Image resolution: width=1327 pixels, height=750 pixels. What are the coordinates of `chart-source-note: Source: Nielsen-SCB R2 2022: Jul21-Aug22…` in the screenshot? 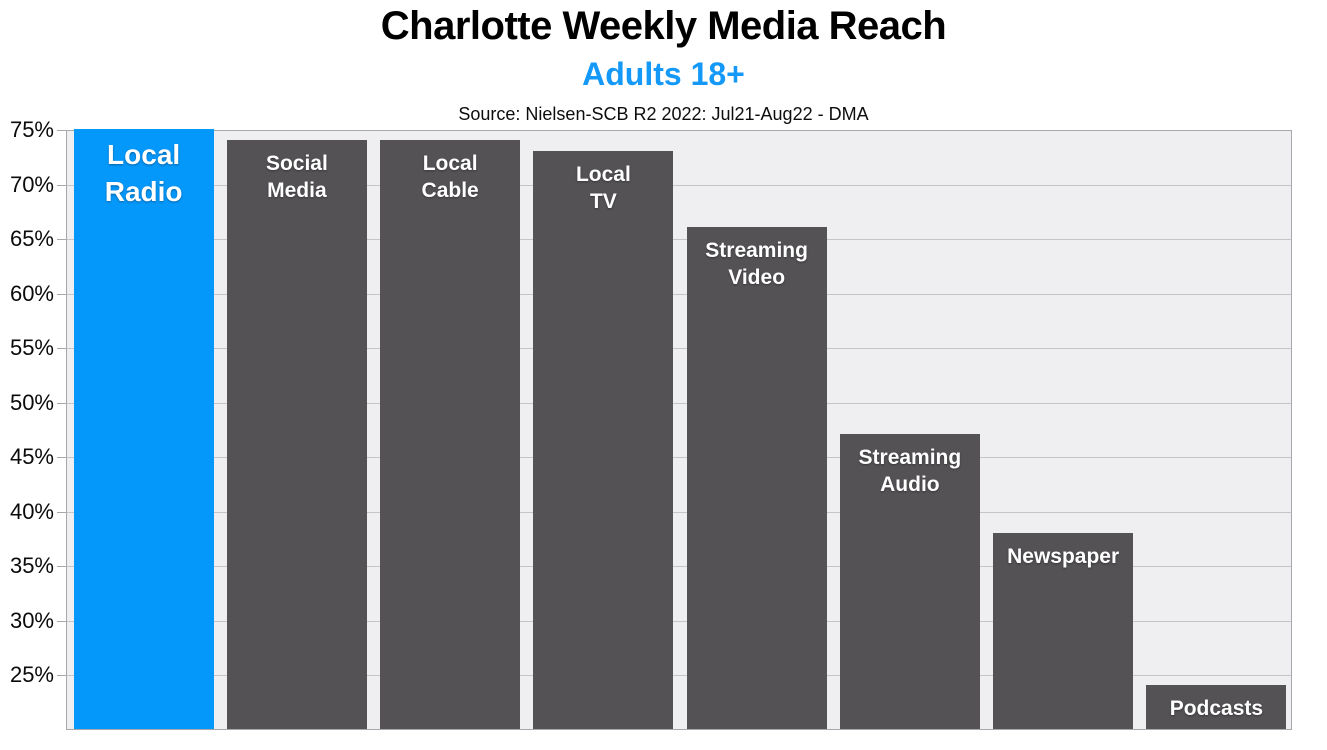 It's located at (663, 114).